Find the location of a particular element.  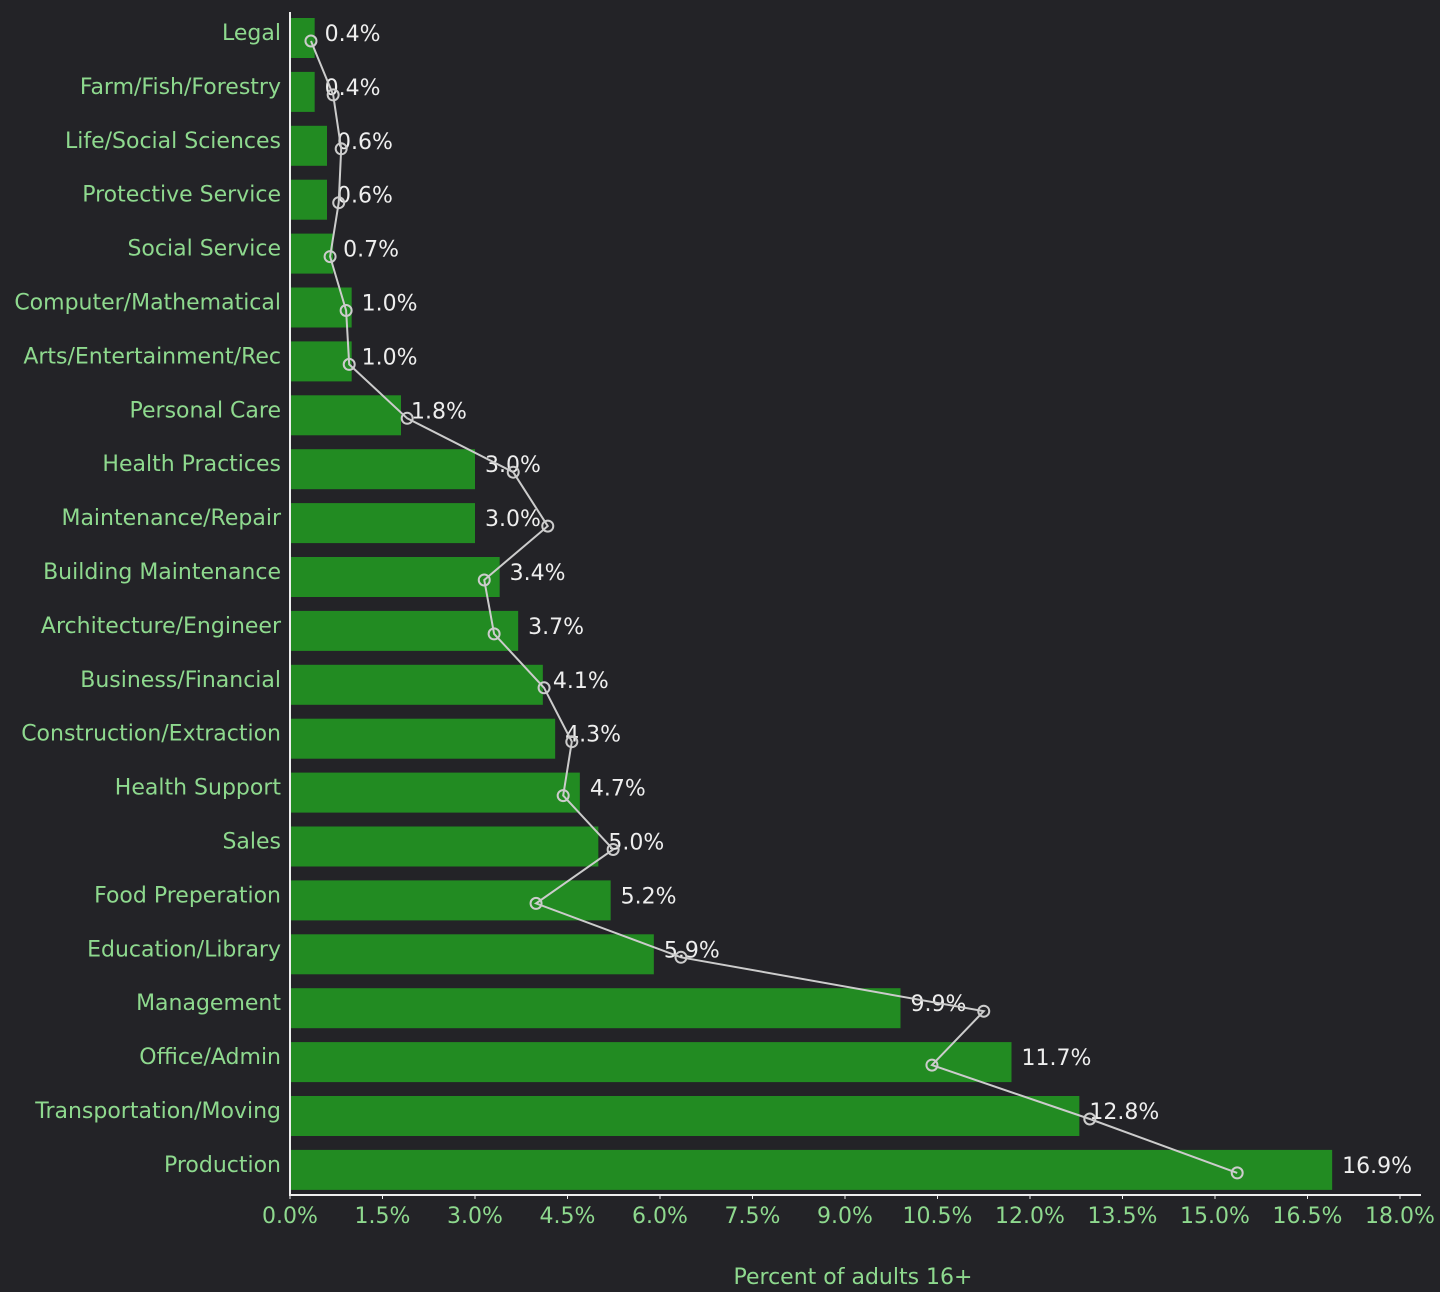

y-tick-label: Management is located at coordinates (208, 1003).